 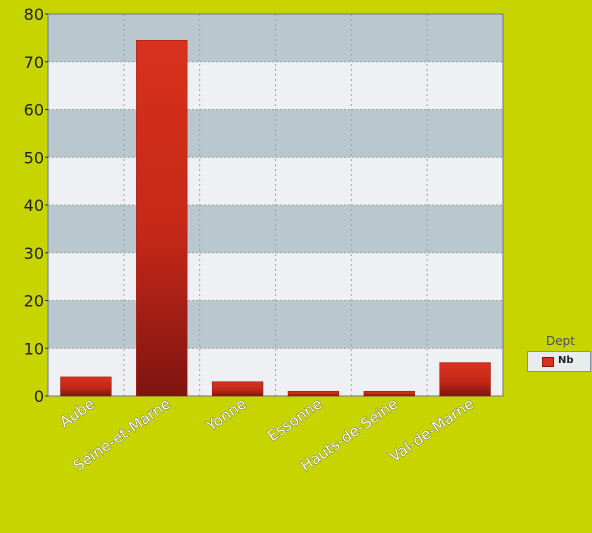 I want to click on bar-val-de-marne, so click(x=465, y=379).